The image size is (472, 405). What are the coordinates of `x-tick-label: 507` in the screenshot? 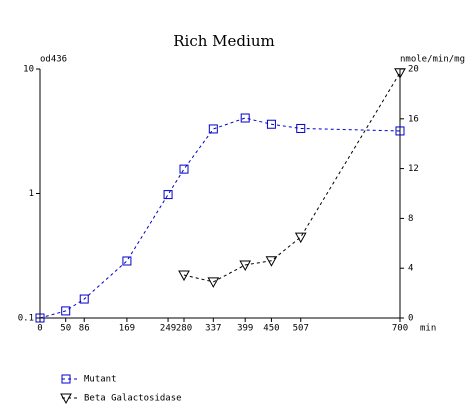 It's located at (301, 329).